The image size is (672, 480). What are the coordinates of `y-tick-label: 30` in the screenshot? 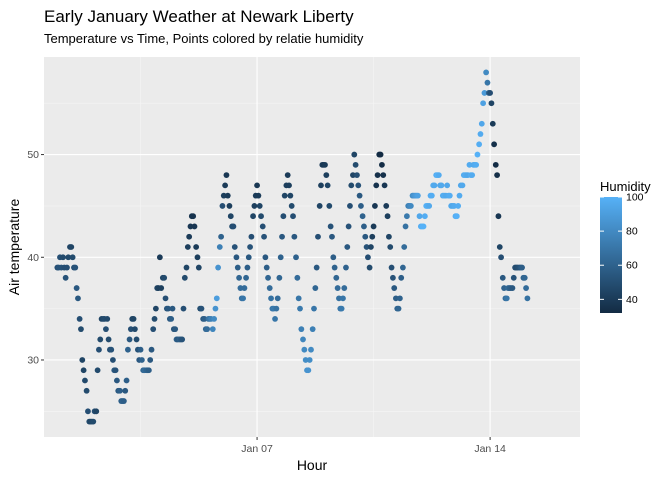 It's located at (33, 360).